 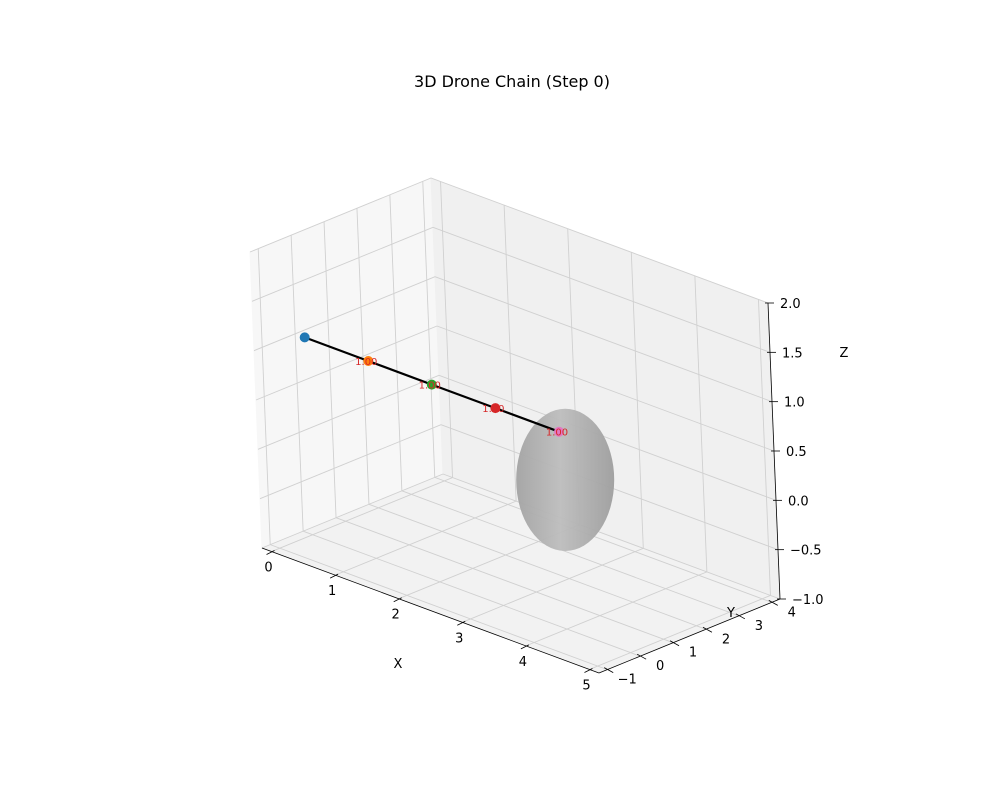 I want to click on z-tick-label: 2.0, so click(x=790, y=304).